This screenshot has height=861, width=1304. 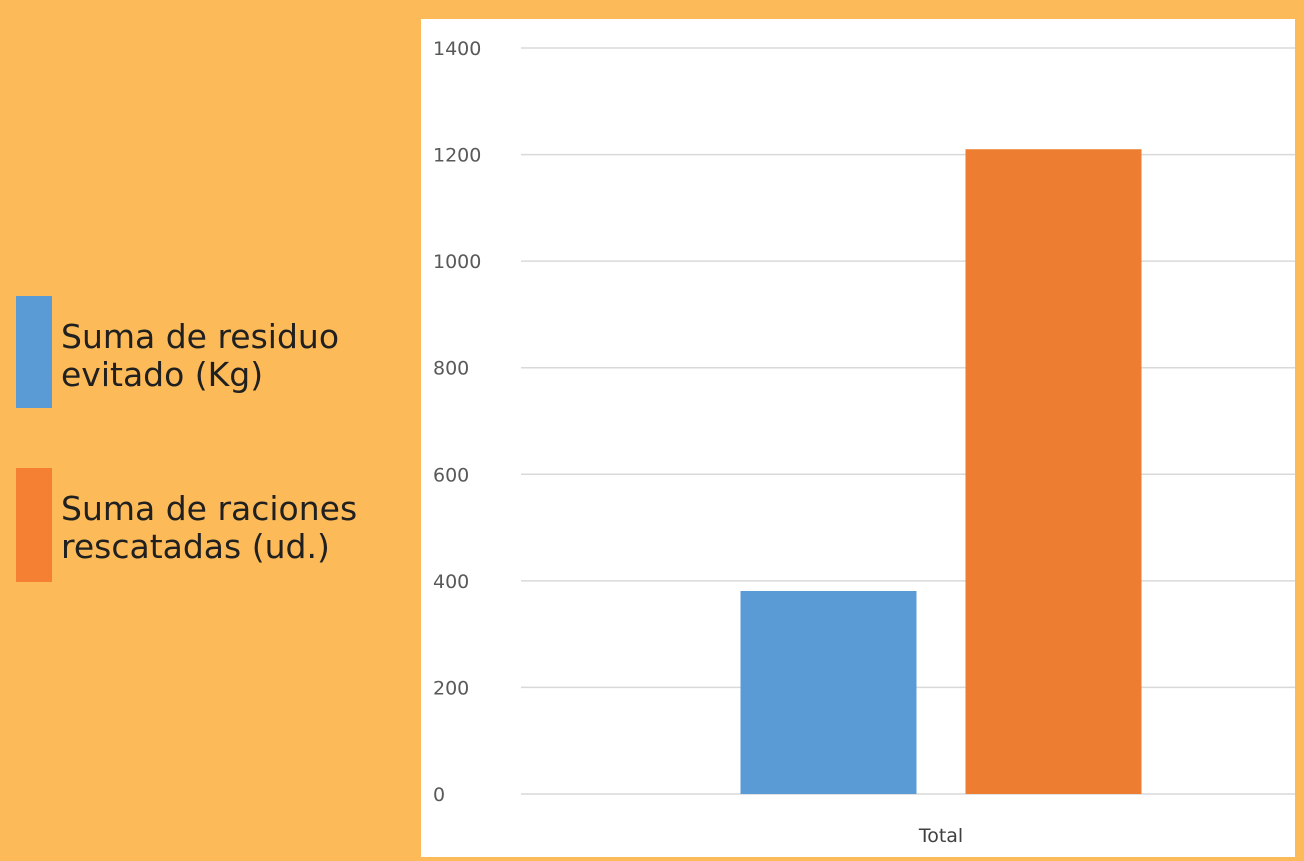 I want to click on y-tick-label: 1400, so click(x=457, y=49).